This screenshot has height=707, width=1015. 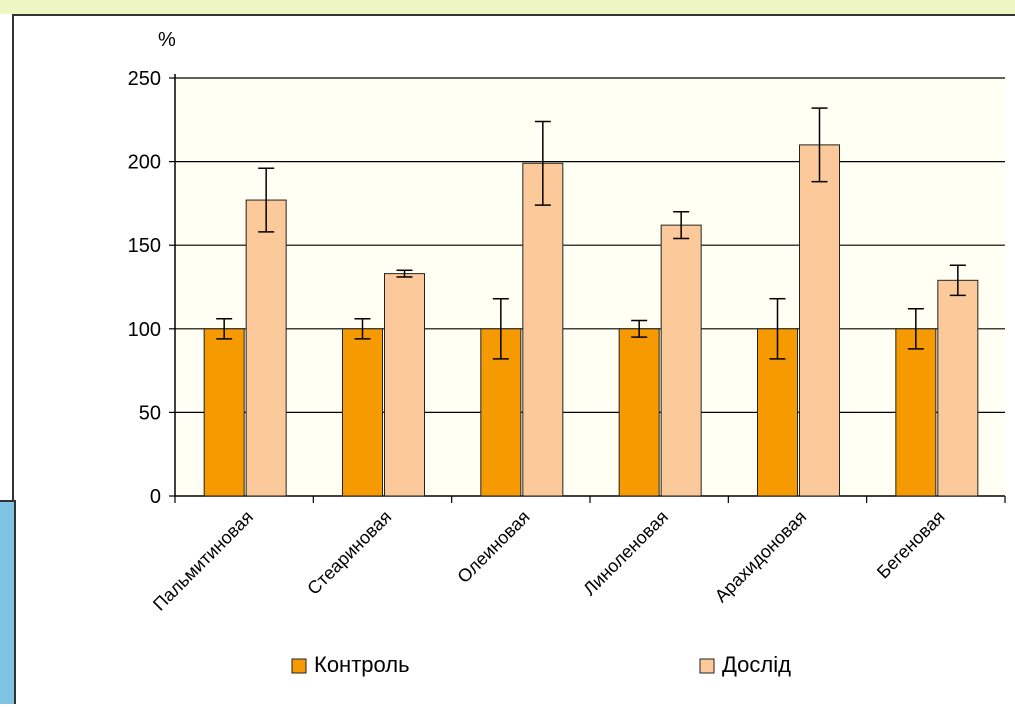 What do you see at coordinates (349, 553) in the screenshot?
I see `x-category-label: Стеариновая` at bounding box center [349, 553].